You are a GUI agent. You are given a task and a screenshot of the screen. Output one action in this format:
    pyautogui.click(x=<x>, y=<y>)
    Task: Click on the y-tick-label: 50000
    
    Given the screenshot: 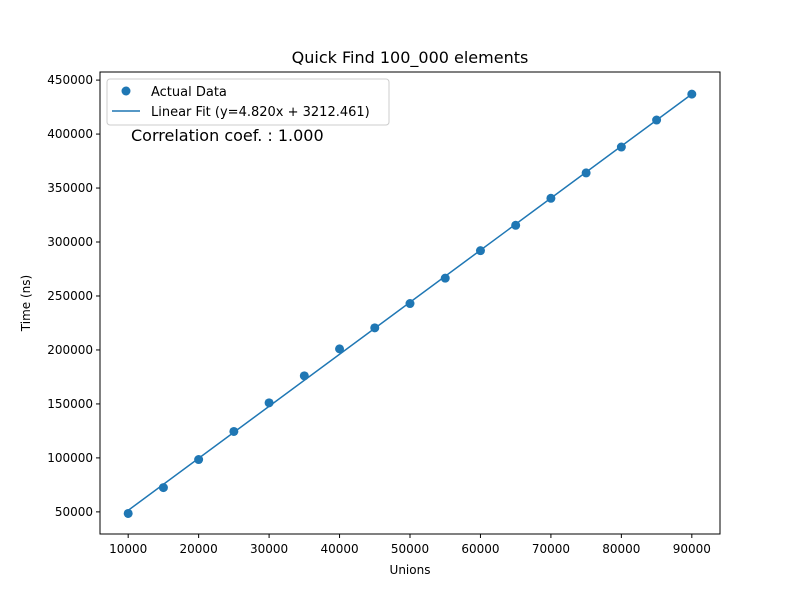 What is the action you would take?
    pyautogui.click(x=74, y=512)
    